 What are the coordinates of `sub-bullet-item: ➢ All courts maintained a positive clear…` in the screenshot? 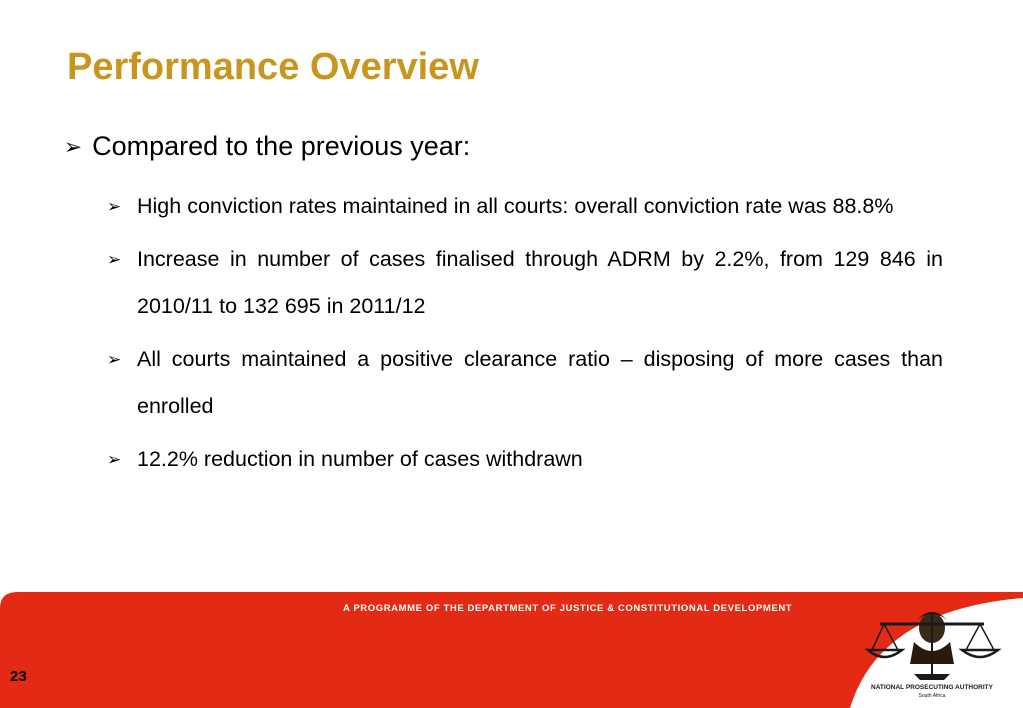 It's located at (525, 383).